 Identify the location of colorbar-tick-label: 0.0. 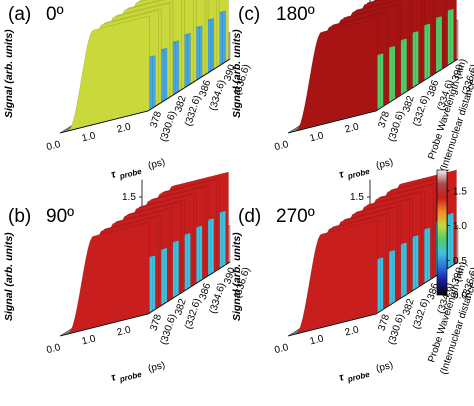
(460, 296).